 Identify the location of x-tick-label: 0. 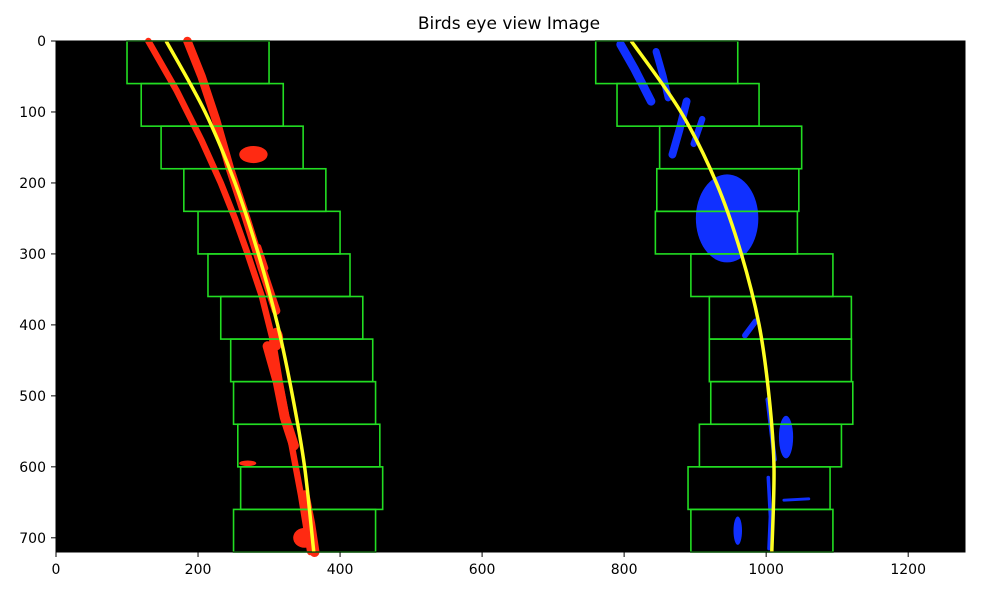
(56, 570).